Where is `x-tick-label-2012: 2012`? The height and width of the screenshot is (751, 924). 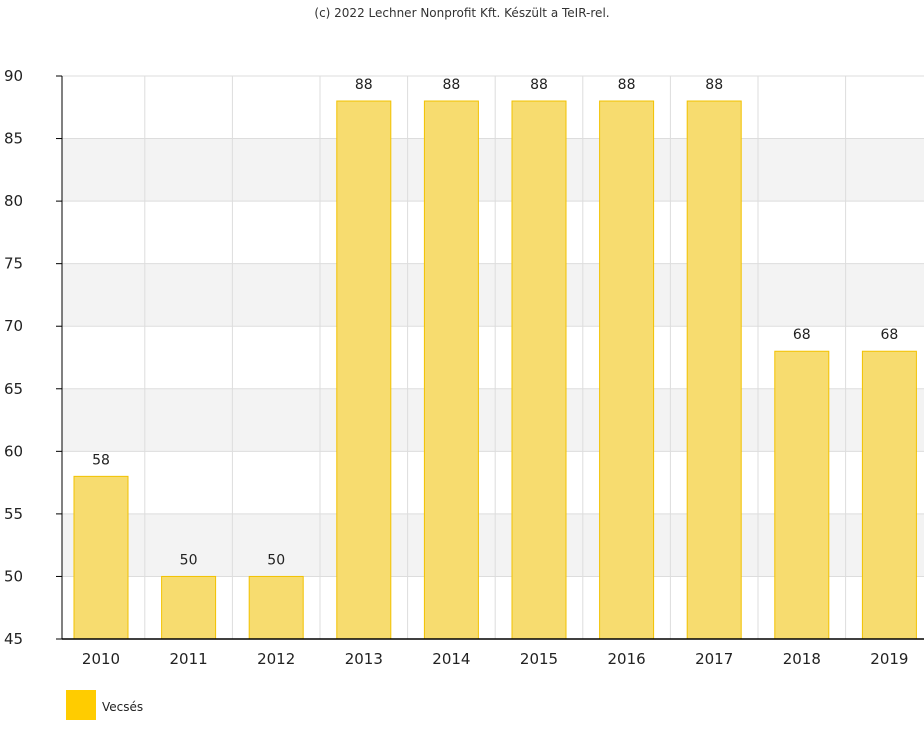 x-tick-label-2012: 2012 is located at coordinates (276, 659).